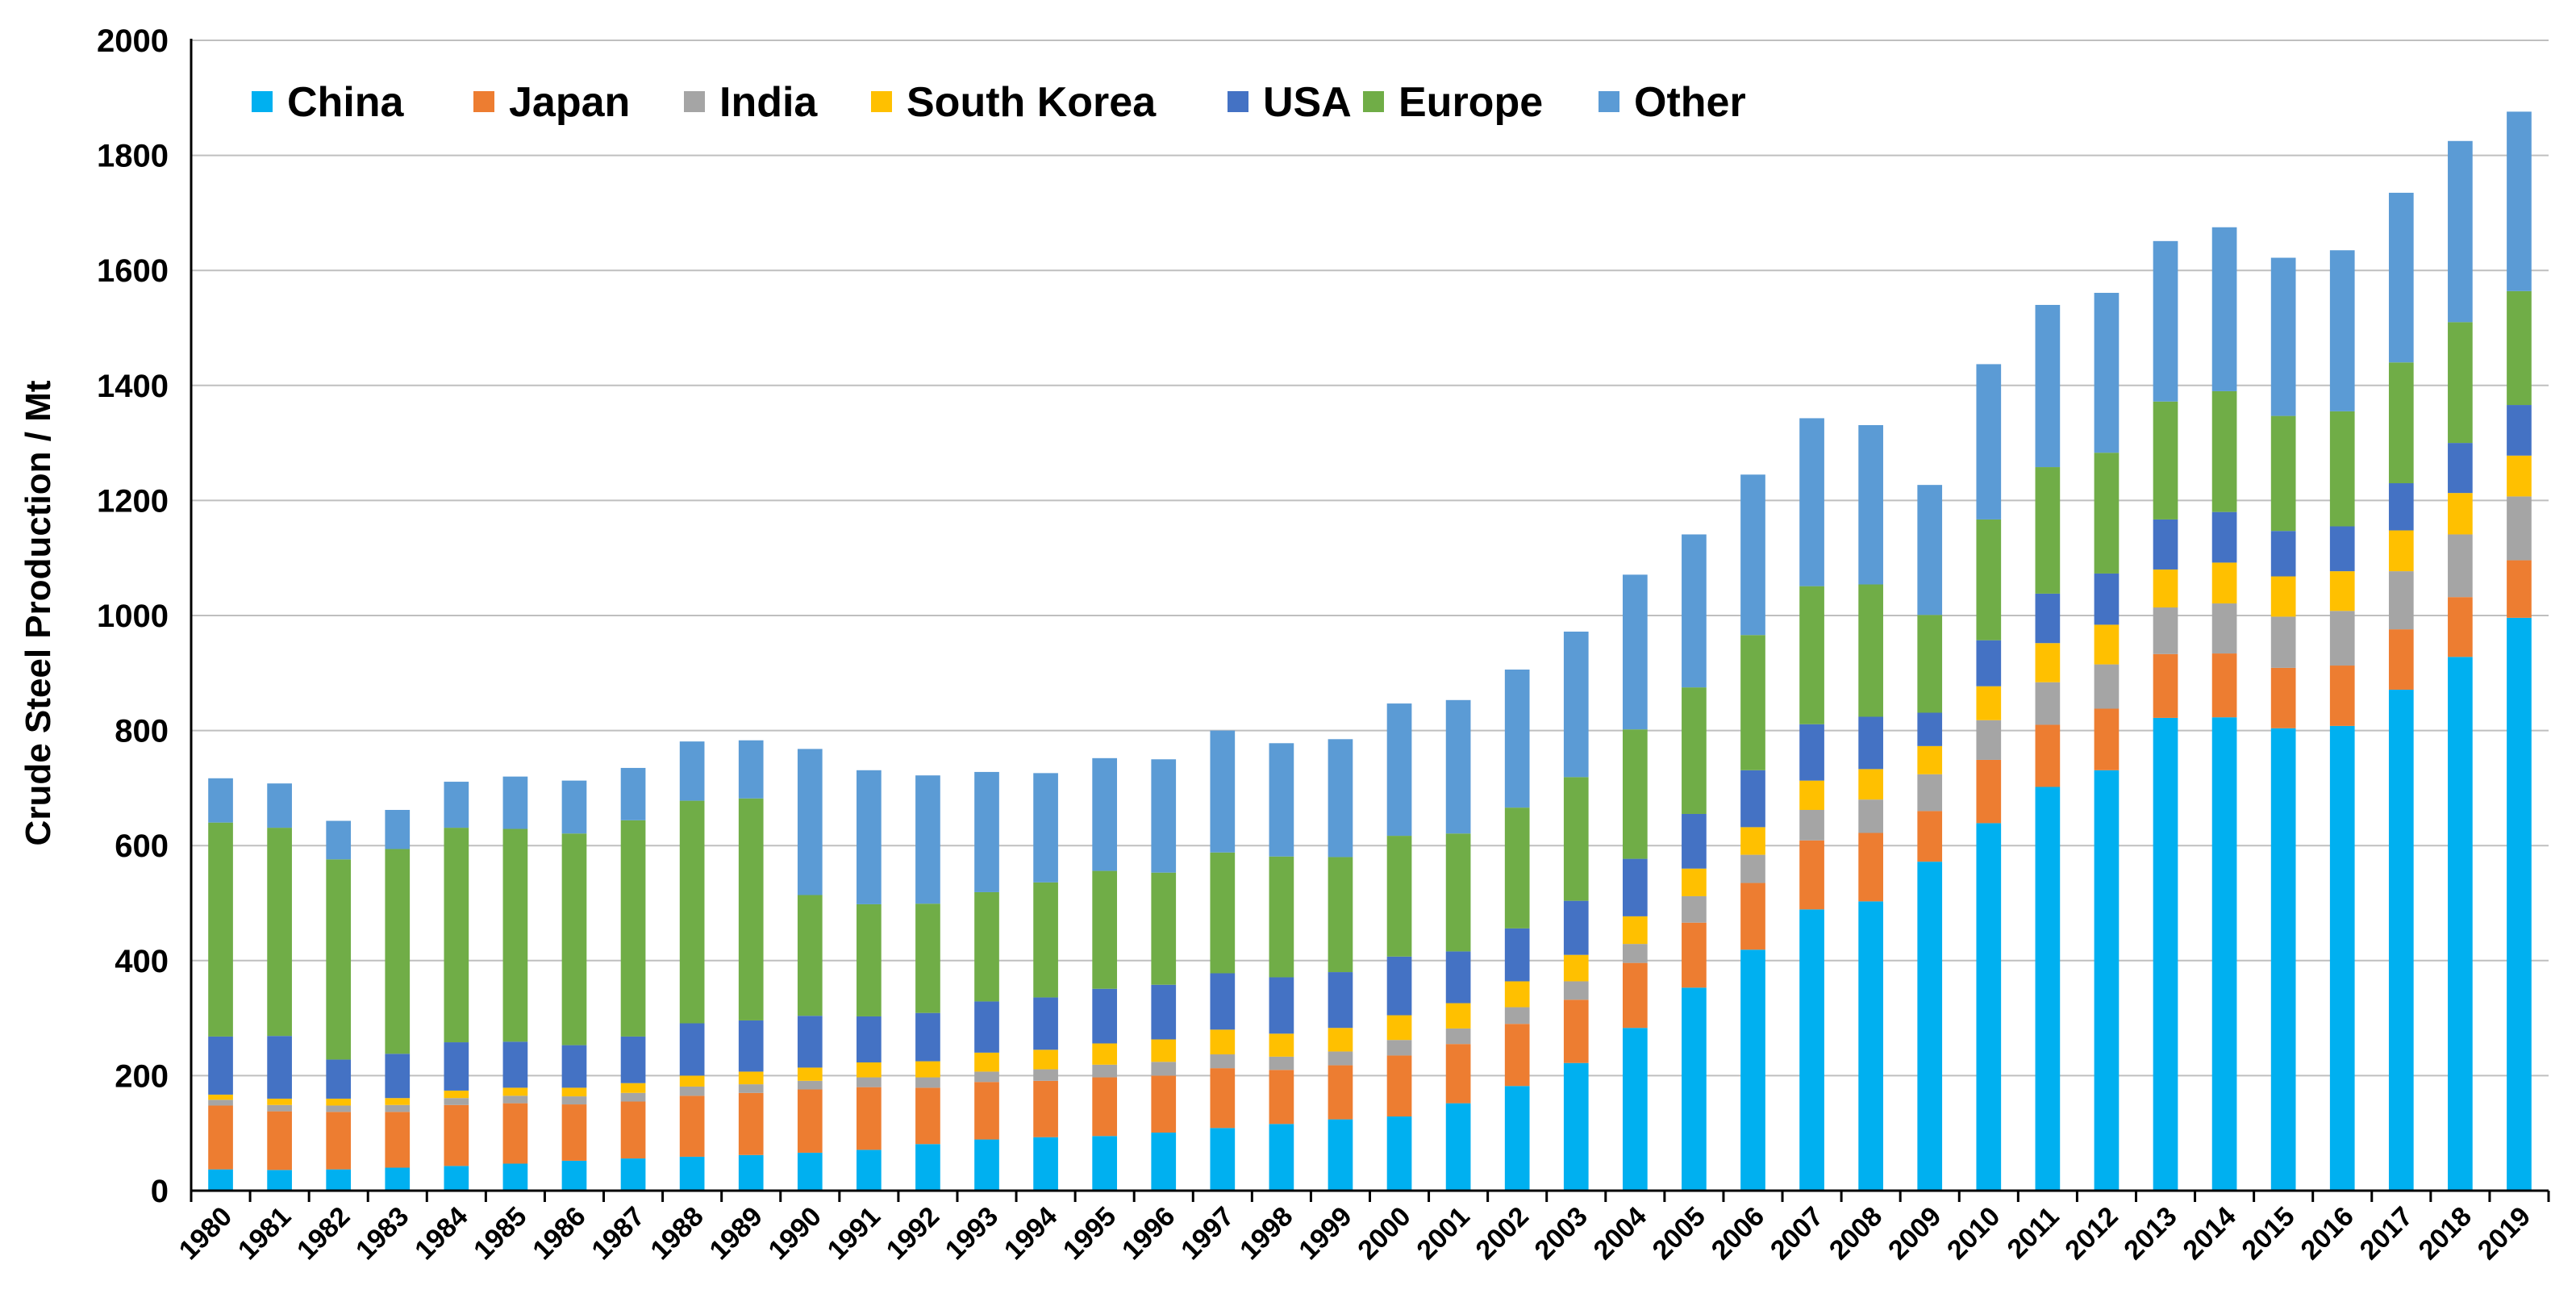 The height and width of the screenshot is (1302, 2576). What do you see at coordinates (869, 1170) in the screenshot?
I see `bar-china-1991` at bounding box center [869, 1170].